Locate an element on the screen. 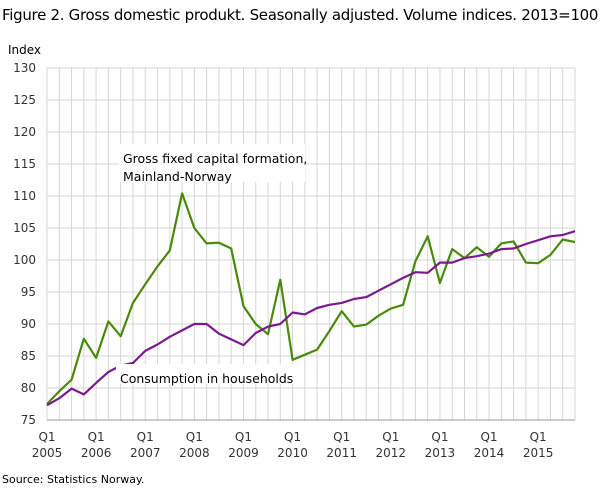 The height and width of the screenshot is (489, 609). y-tick-label: 110 is located at coordinates (24, 196).